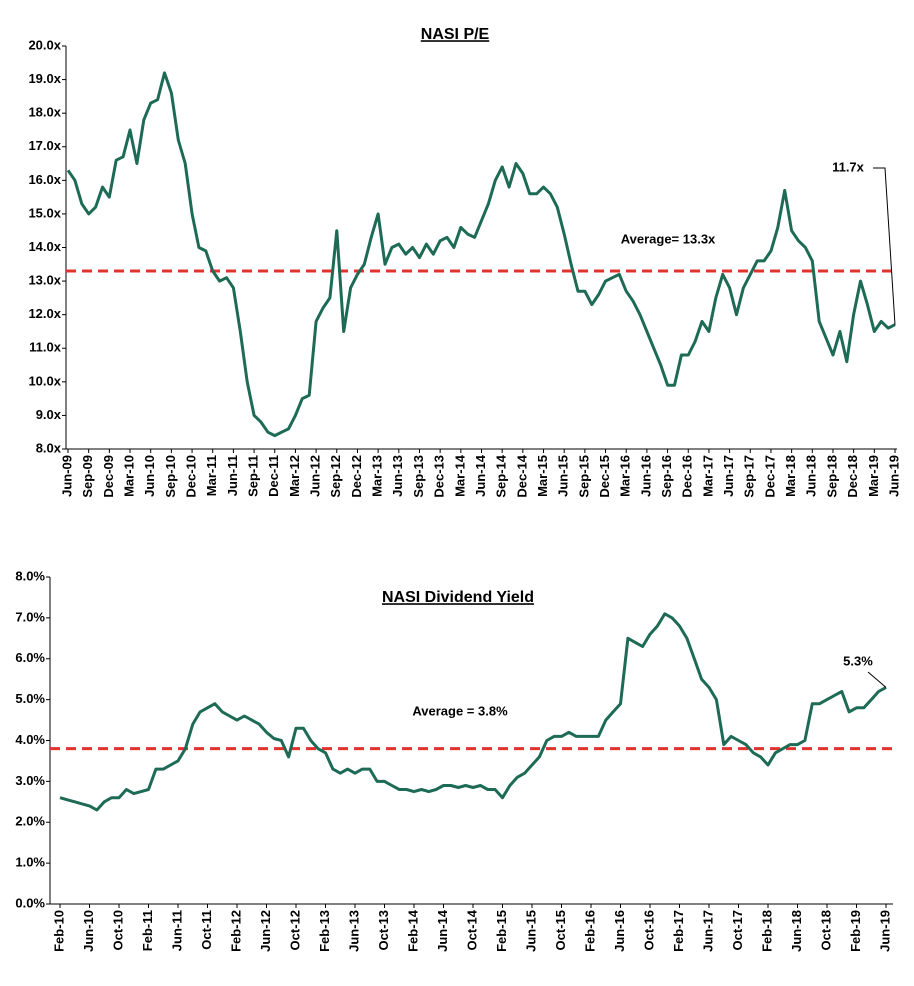 The width and height of the screenshot is (914, 986). What do you see at coordinates (206, 930) in the screenshot?
I see `x-tick-label: Oct-11` at bounding box center [206, 930].